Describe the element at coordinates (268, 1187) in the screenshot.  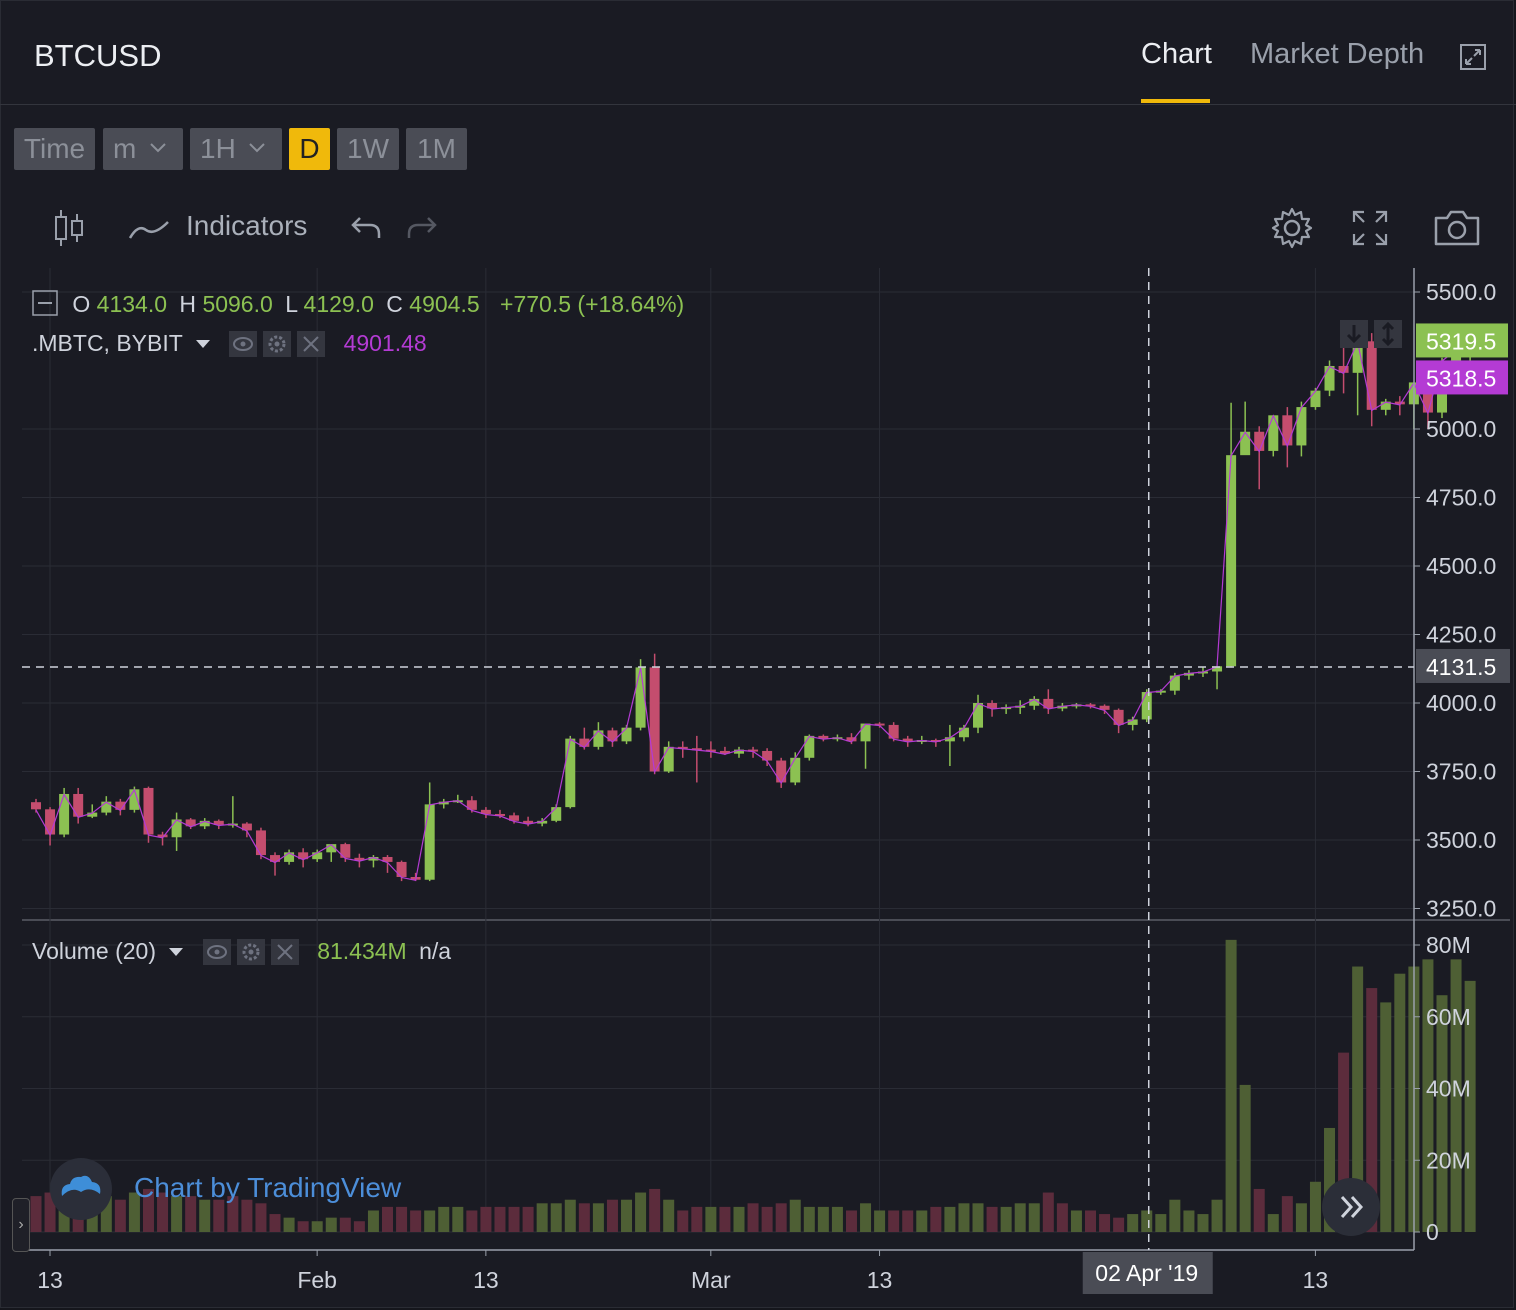
I see `tradingview-attribution: Chart by TradingView` at that location.